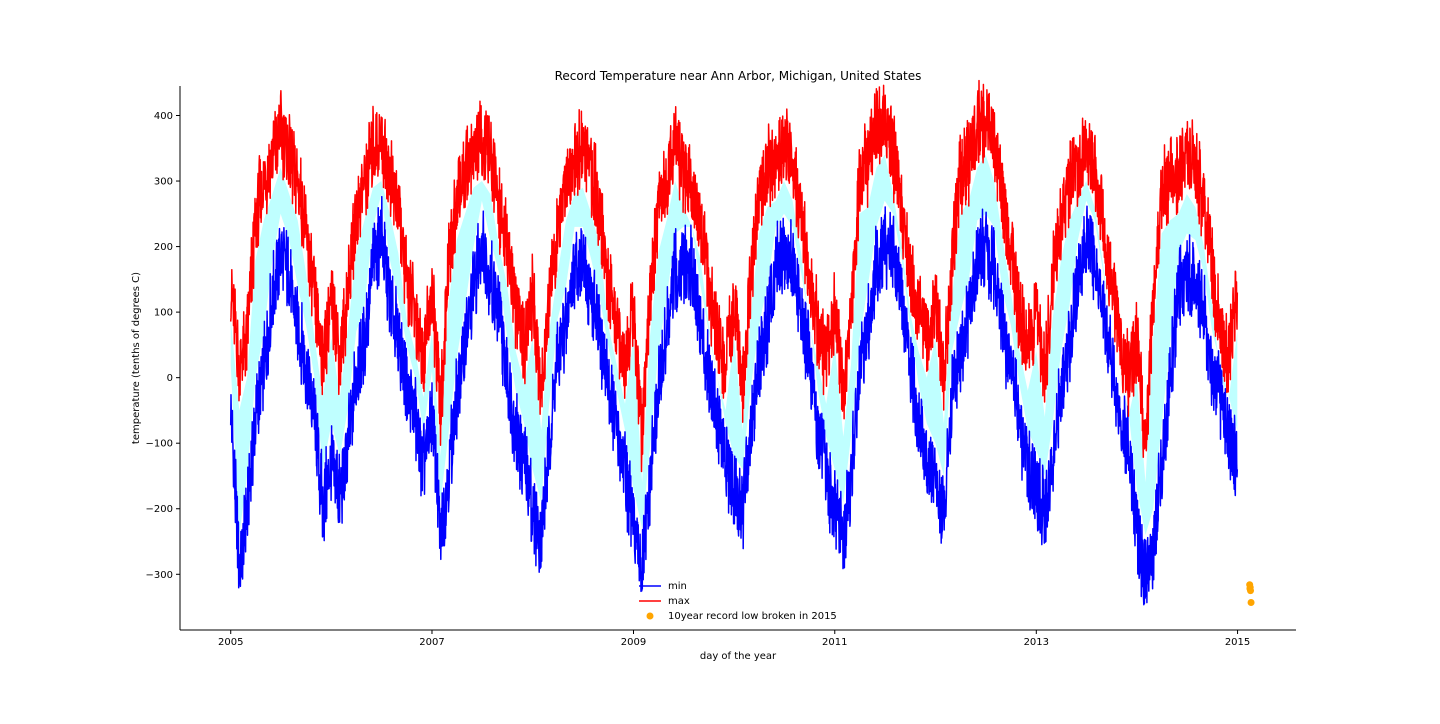  Describe the element at coordinates (163, 116) in the screenshot. I see `y-tick-label: 400` at that location.